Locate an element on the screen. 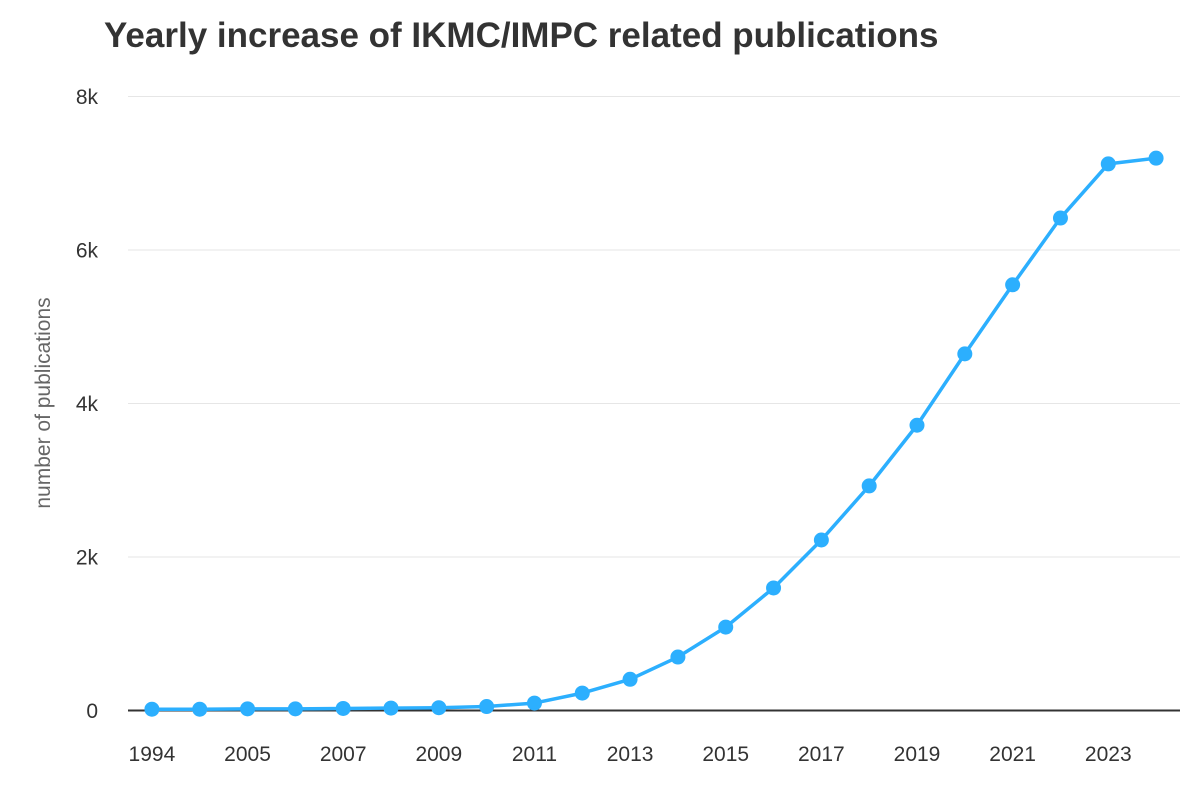 This screenshot has width=1200, height=800. data-point-2023 is located at coordinates (1108, 164).